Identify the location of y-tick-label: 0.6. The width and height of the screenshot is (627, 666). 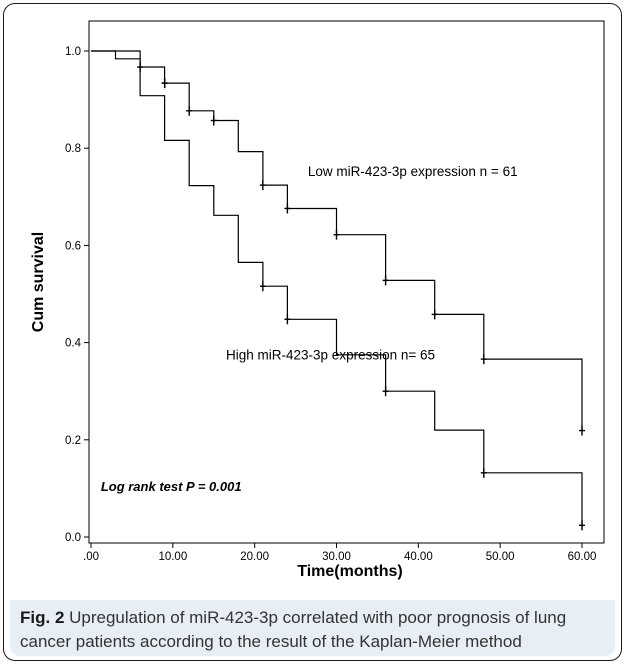
(73, 246).